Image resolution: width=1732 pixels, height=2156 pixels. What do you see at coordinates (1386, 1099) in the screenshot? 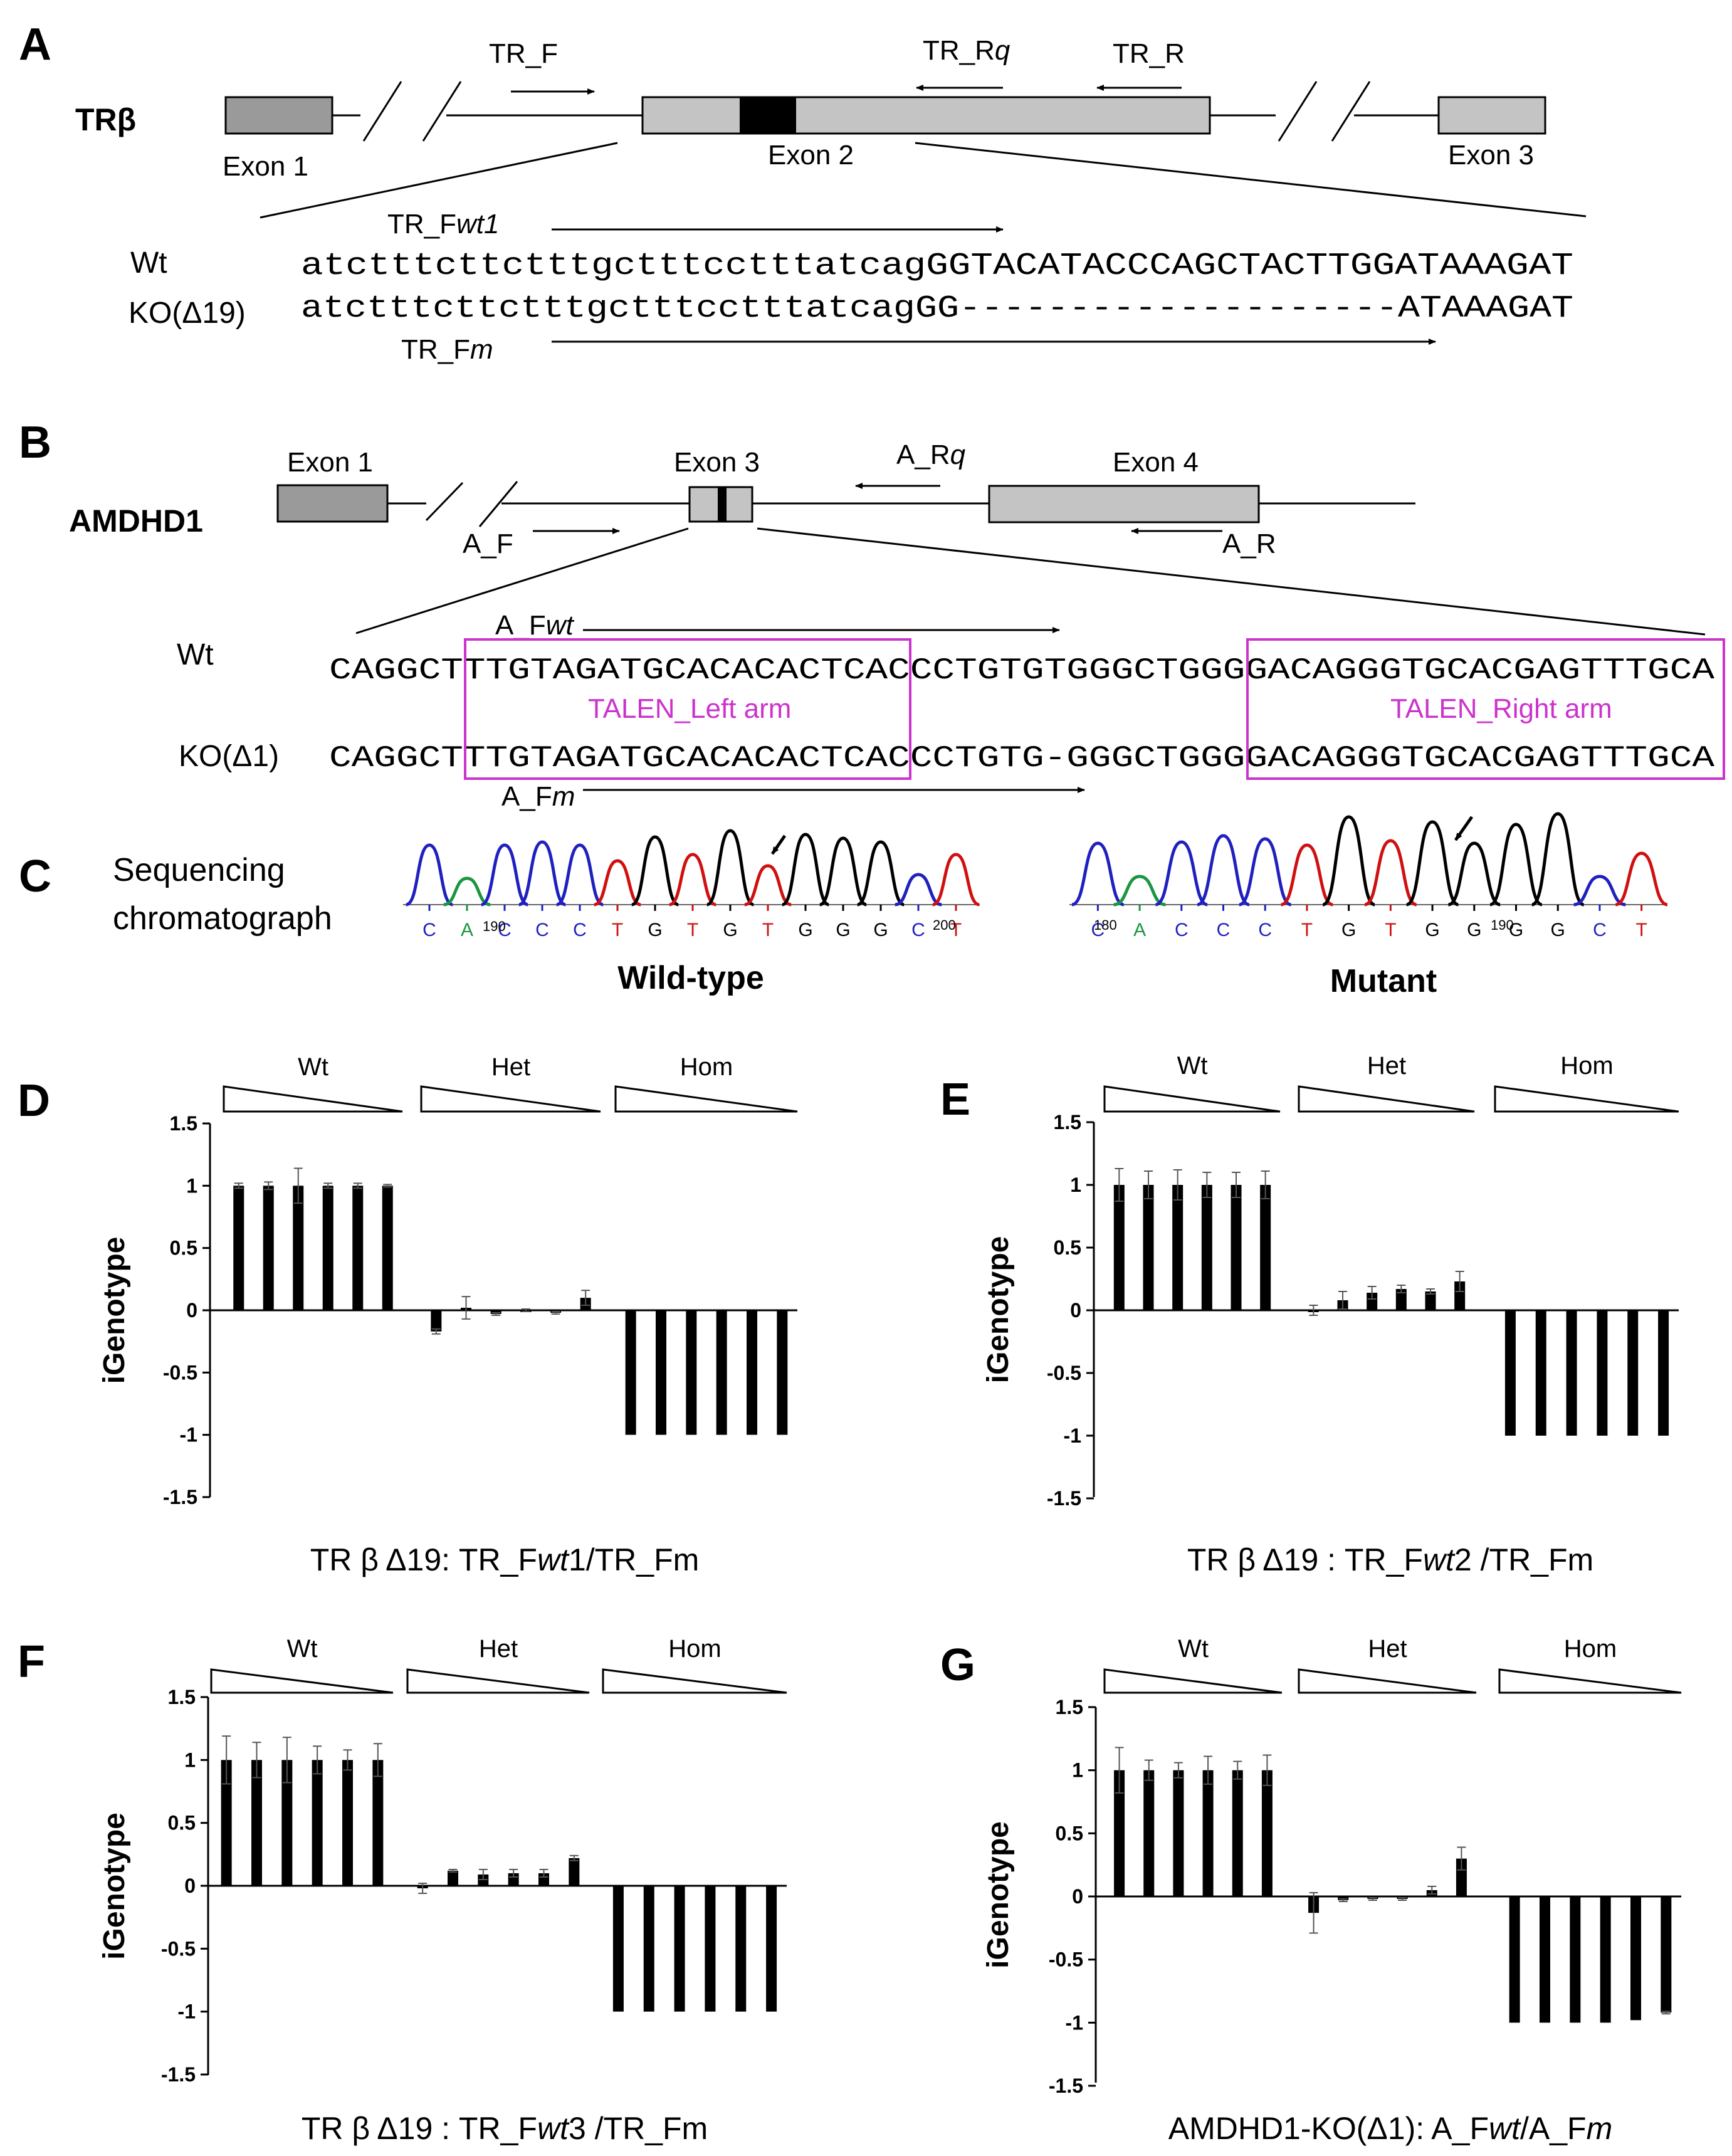
I see `dilution-wedge-het-e` at bounding box center [1386, 1099].